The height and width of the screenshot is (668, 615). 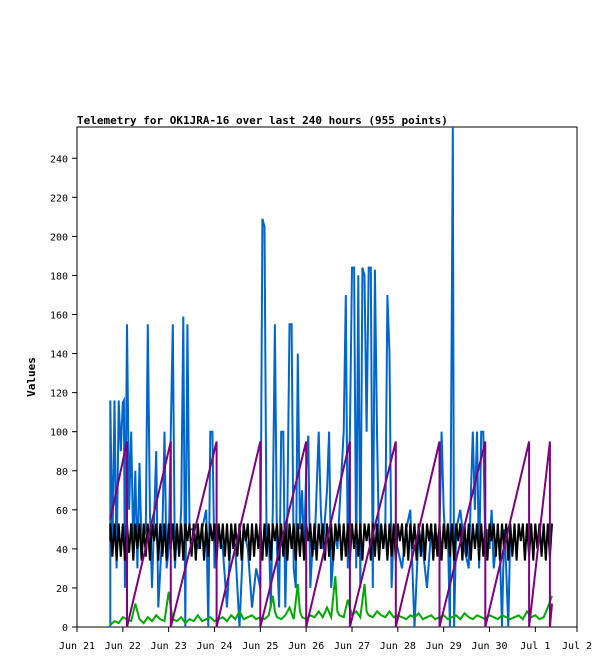 What do you see at coordinates (352, 646) in the screenshot?
I see `x-tick-label: Jun 27` at bounding box center [352, 646].